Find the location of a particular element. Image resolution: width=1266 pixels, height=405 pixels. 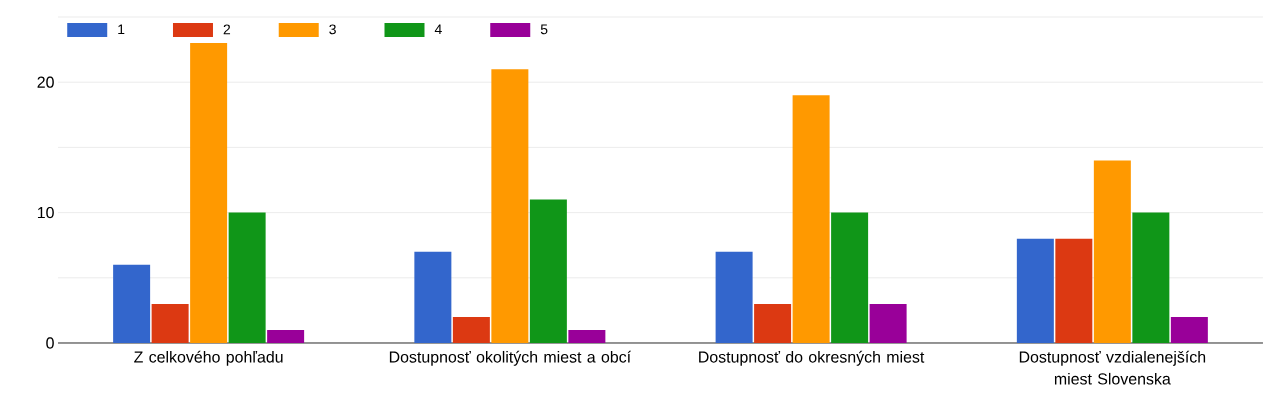

x-tick-label: Dostupnosť do okresných miest is located at coordinates (812, 358).